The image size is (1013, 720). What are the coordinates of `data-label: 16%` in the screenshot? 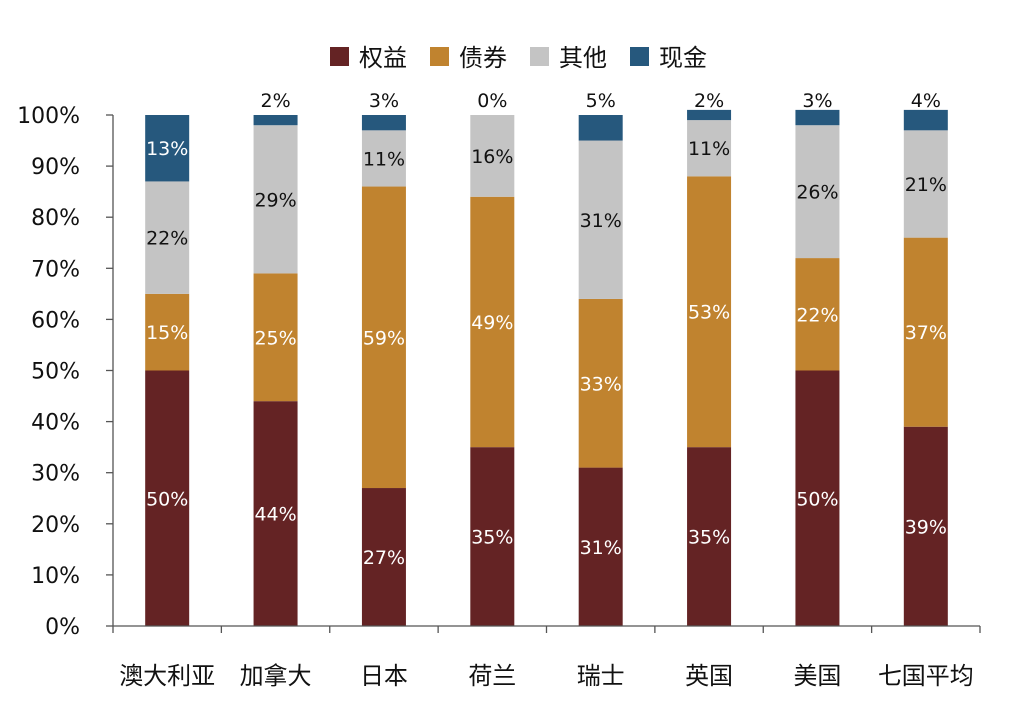 It's located at (492, 157).